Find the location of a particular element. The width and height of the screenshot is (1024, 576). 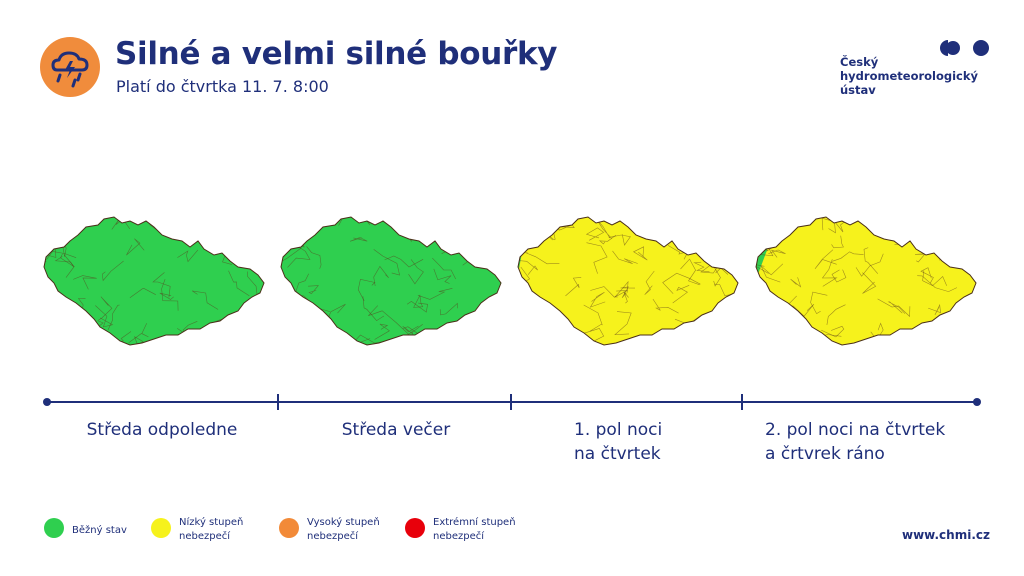

period-label-line: Středa večer is located at coordinates (396, 430).